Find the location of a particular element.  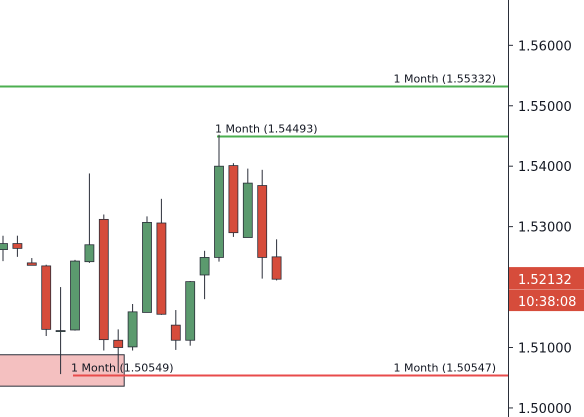

demand-zone-box is located at coordinates (62, 370).